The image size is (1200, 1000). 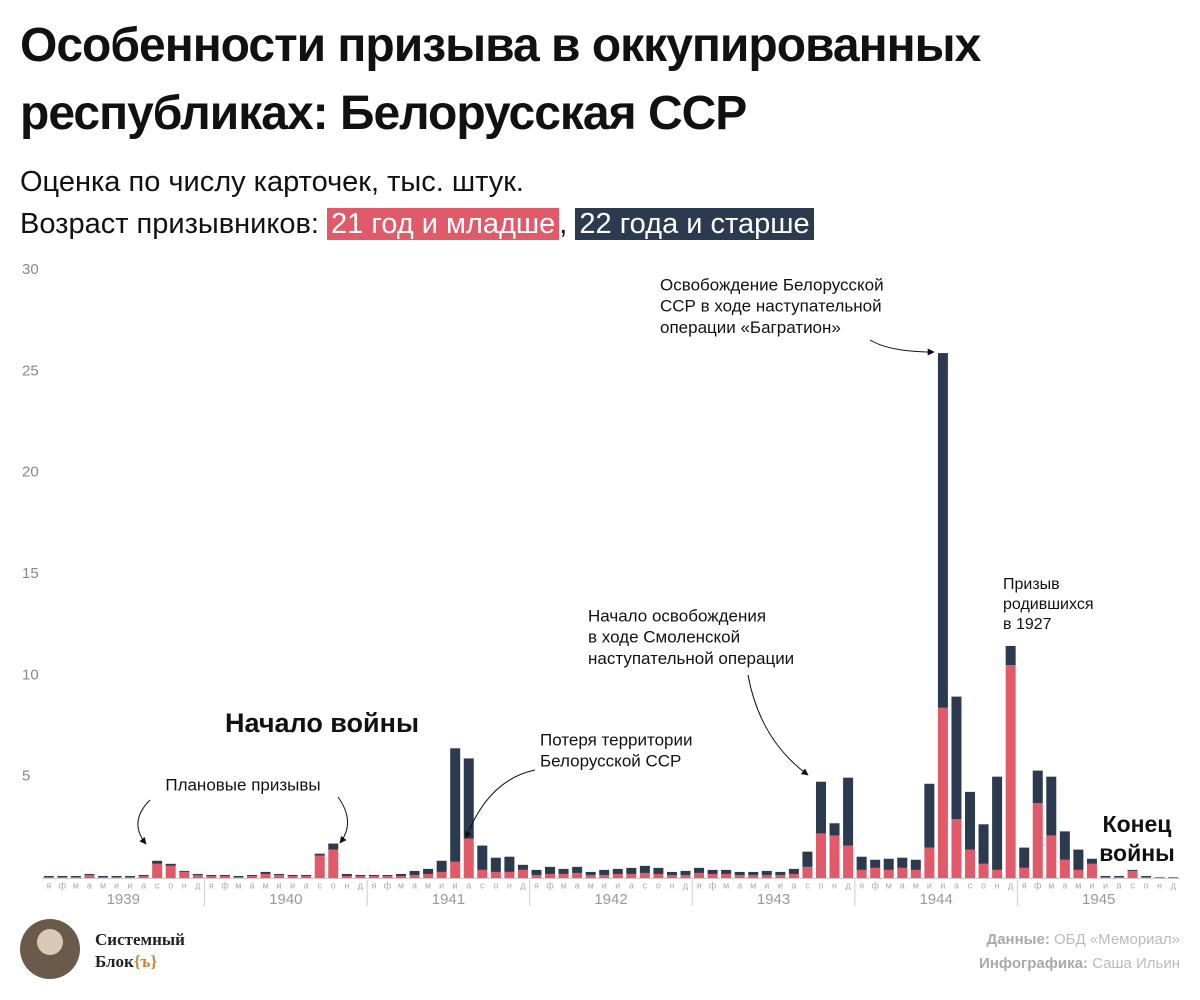 I want to click on source-label: Данные:, so click(x=1018, y=939).